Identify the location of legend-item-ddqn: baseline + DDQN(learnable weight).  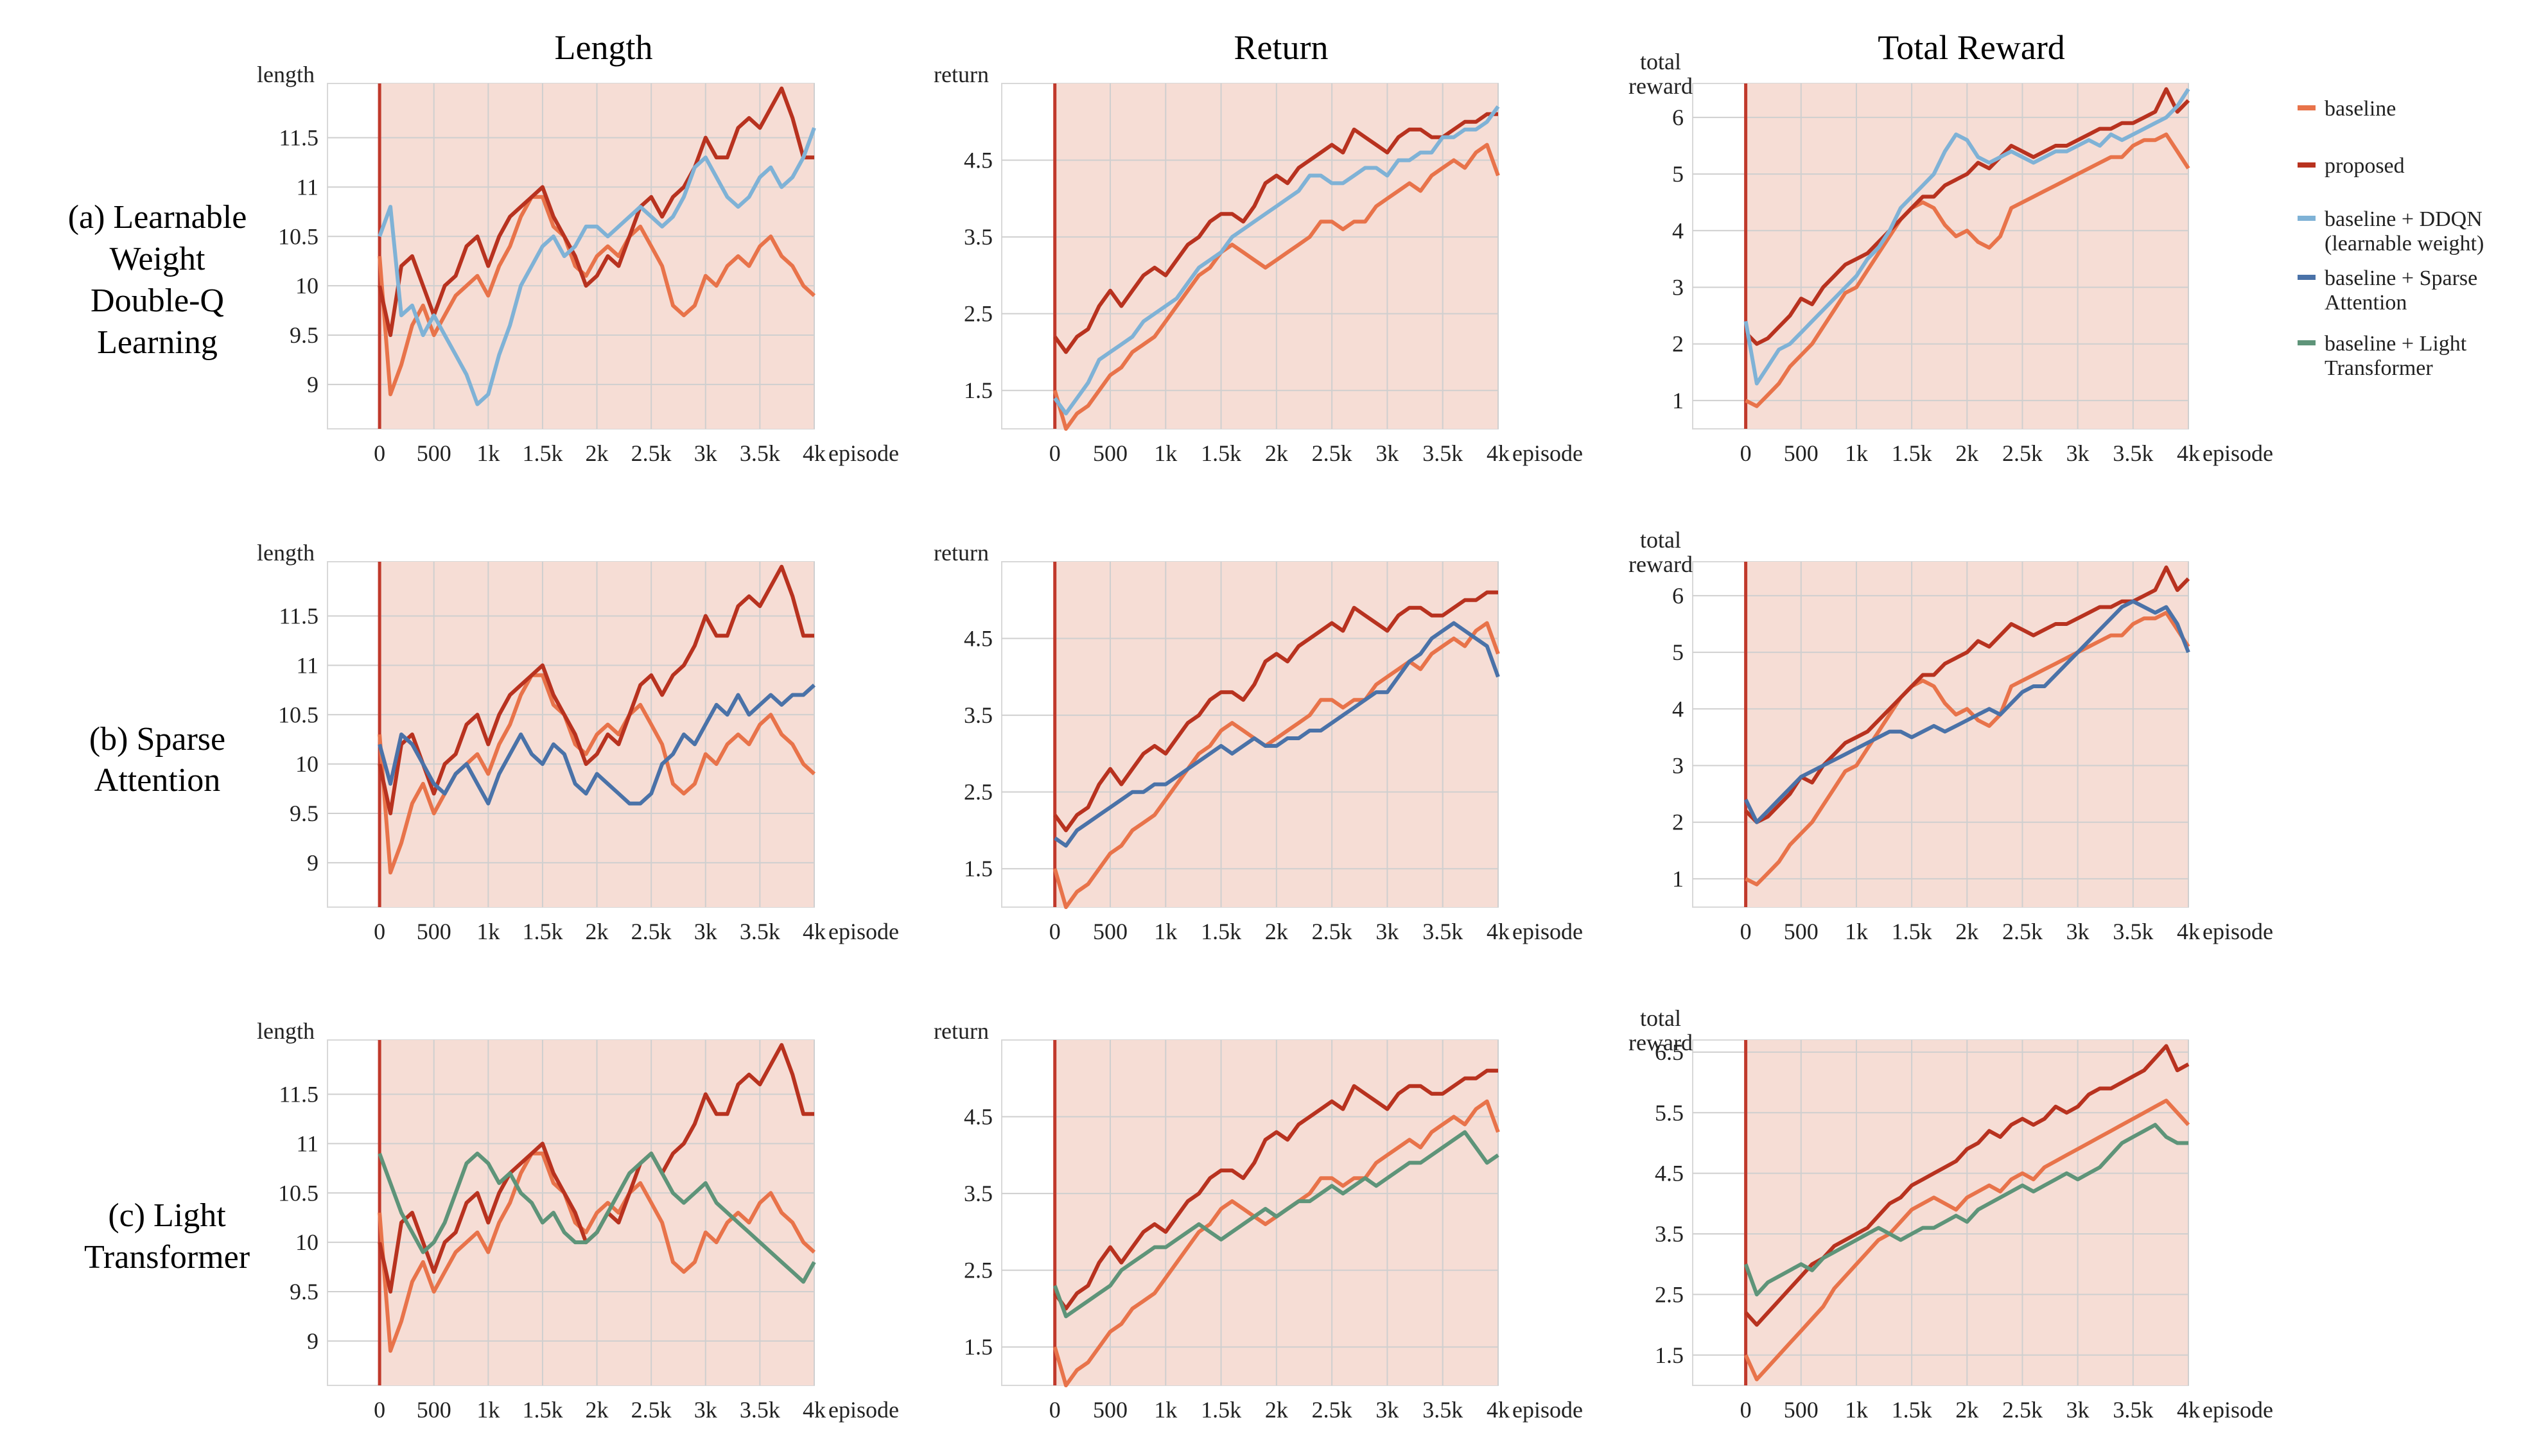
(2391, 231).